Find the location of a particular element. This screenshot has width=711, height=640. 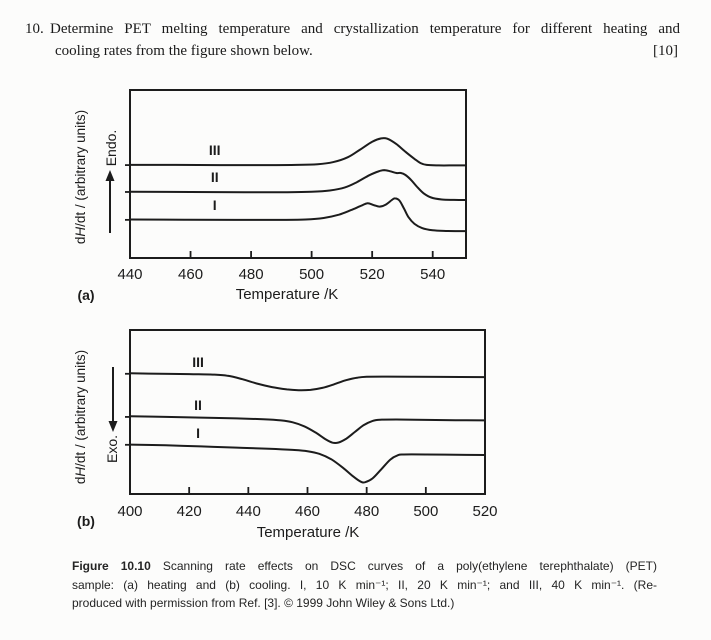

x-tick-label: 540 is located at coordinates (432, 274).